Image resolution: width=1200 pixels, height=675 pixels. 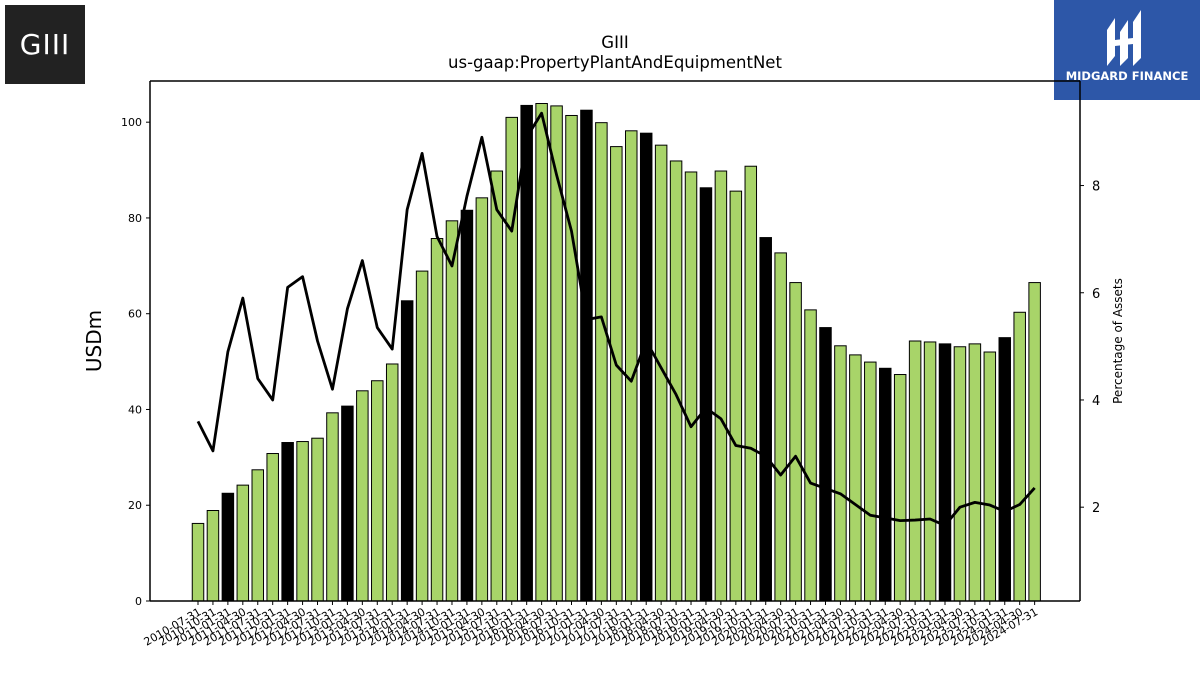 I want to click on y-tick-label: 100, so click(x=131, y=122).